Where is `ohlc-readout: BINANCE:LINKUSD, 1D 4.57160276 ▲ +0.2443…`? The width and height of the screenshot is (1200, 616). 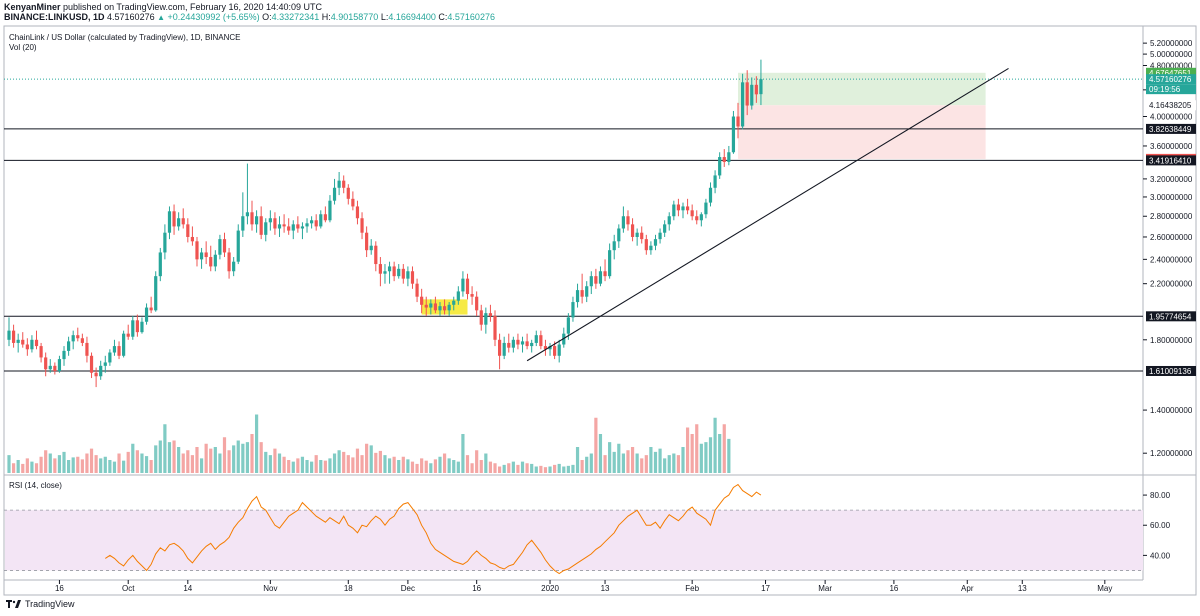 ohlc-readout: BINANCE:LINKUSD, 1D 4.57160276 ▲ +0.2443… is located at coordinates (249, 17).